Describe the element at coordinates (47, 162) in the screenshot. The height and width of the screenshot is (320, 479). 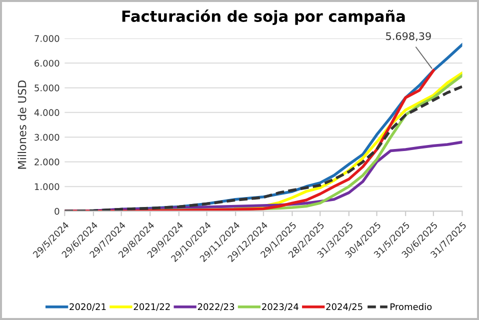
I see `y-tick-label: 2.000` at that location.